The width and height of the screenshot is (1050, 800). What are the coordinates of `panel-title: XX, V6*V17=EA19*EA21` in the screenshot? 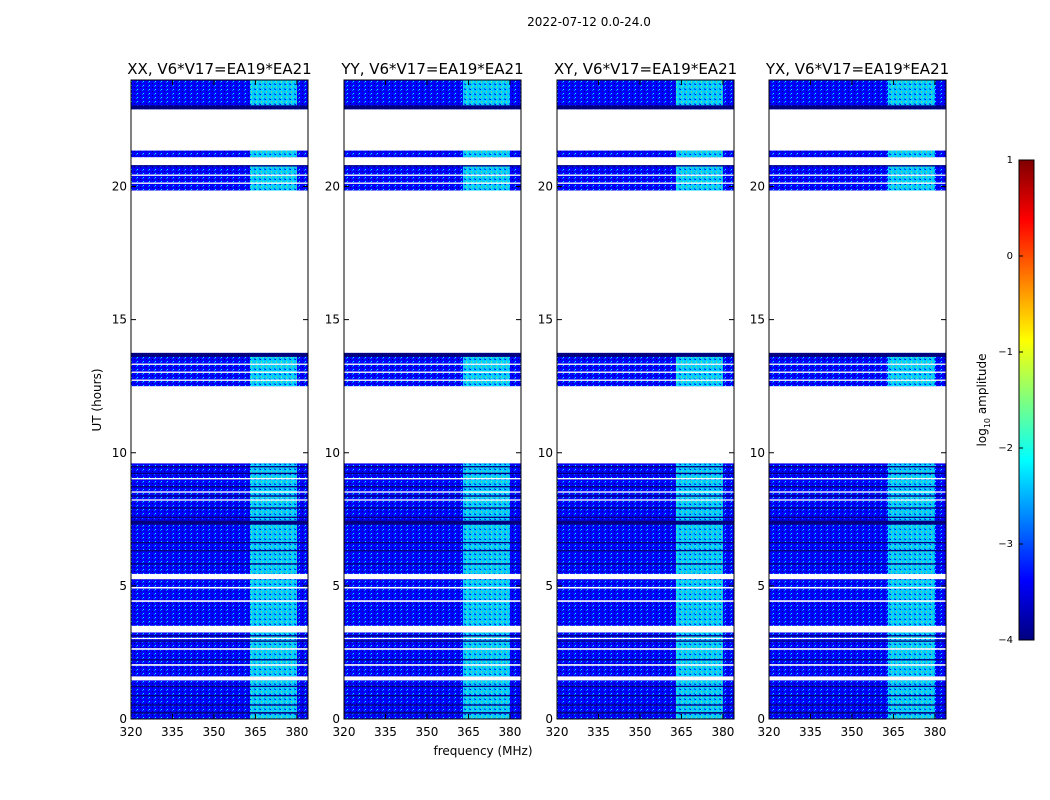 It's located at (219, 69).